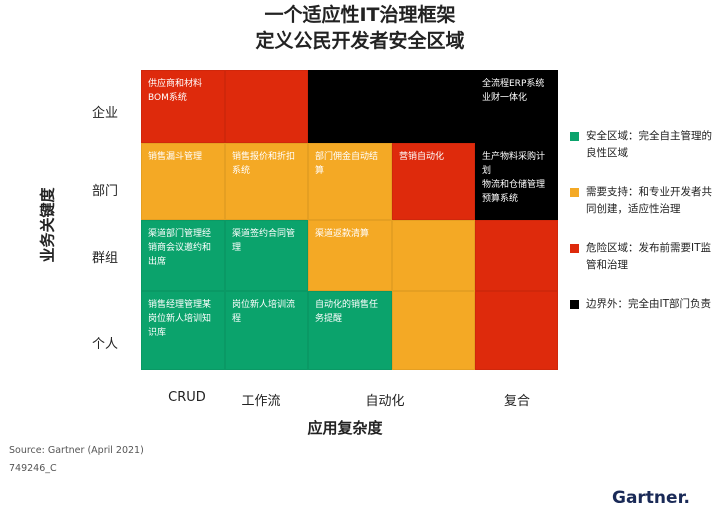  I want to click on title-line-1: 一个适应性IT治理框架, so click(360, 15).